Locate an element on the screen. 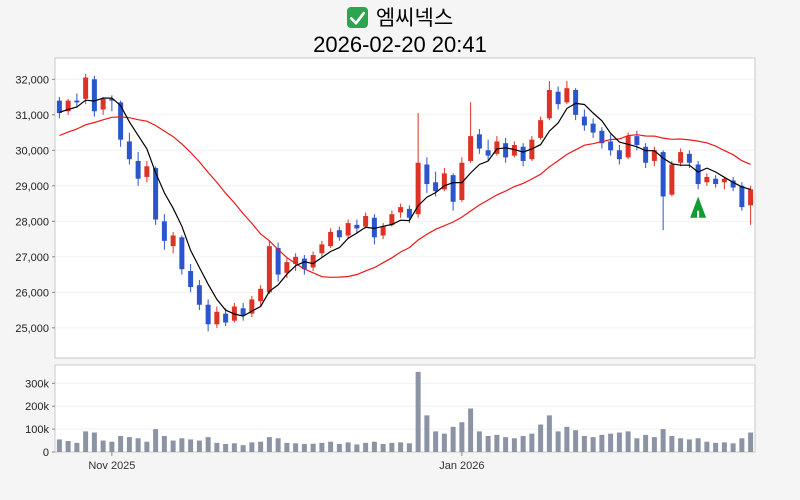  svg-text: 100k is located at coordinates (37, 430).